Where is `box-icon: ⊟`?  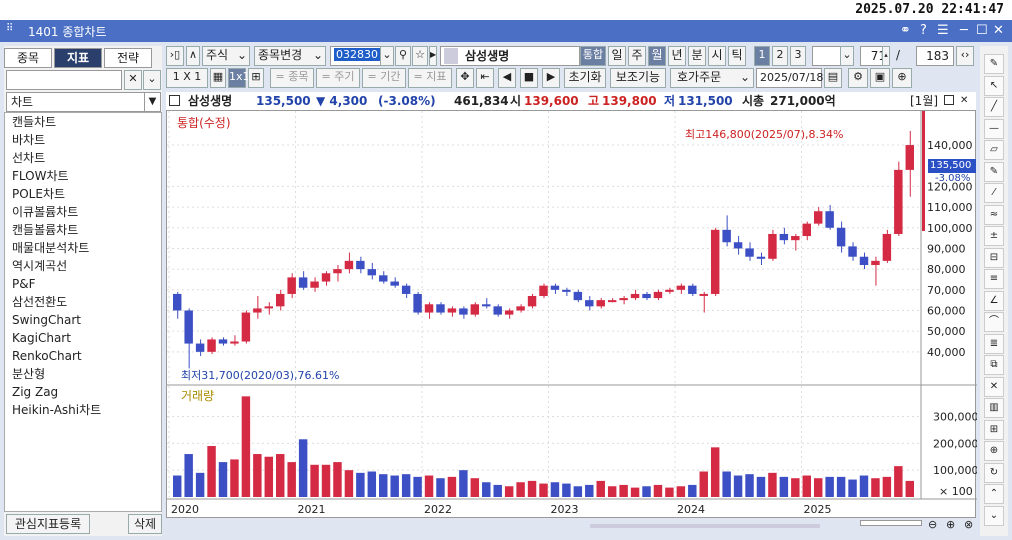
box-icon: ⊟ is located at coordinates (994, 257).